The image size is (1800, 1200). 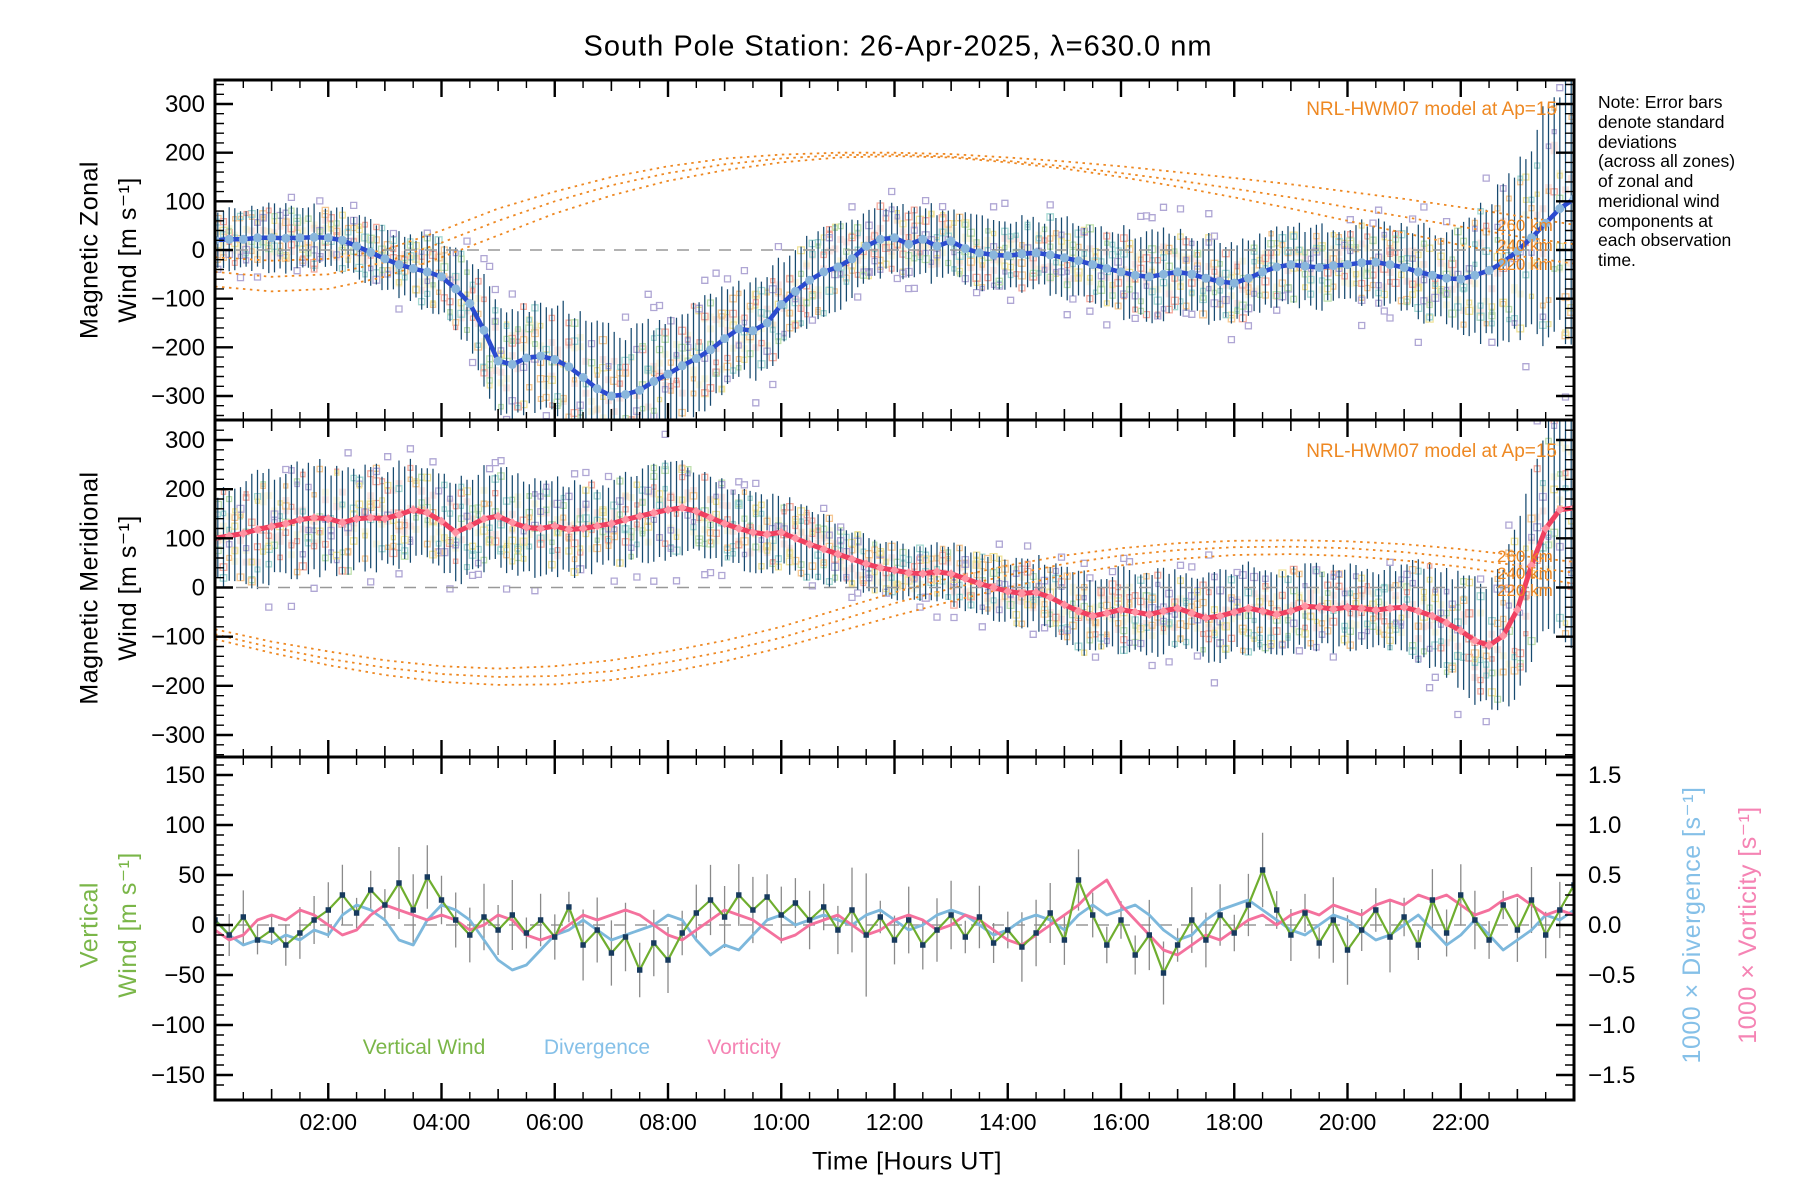 What do you see at coordinates (185, 489) in the screenshot?
I see `meridional-ytick-label: 200` at bounding box center [185, 489].